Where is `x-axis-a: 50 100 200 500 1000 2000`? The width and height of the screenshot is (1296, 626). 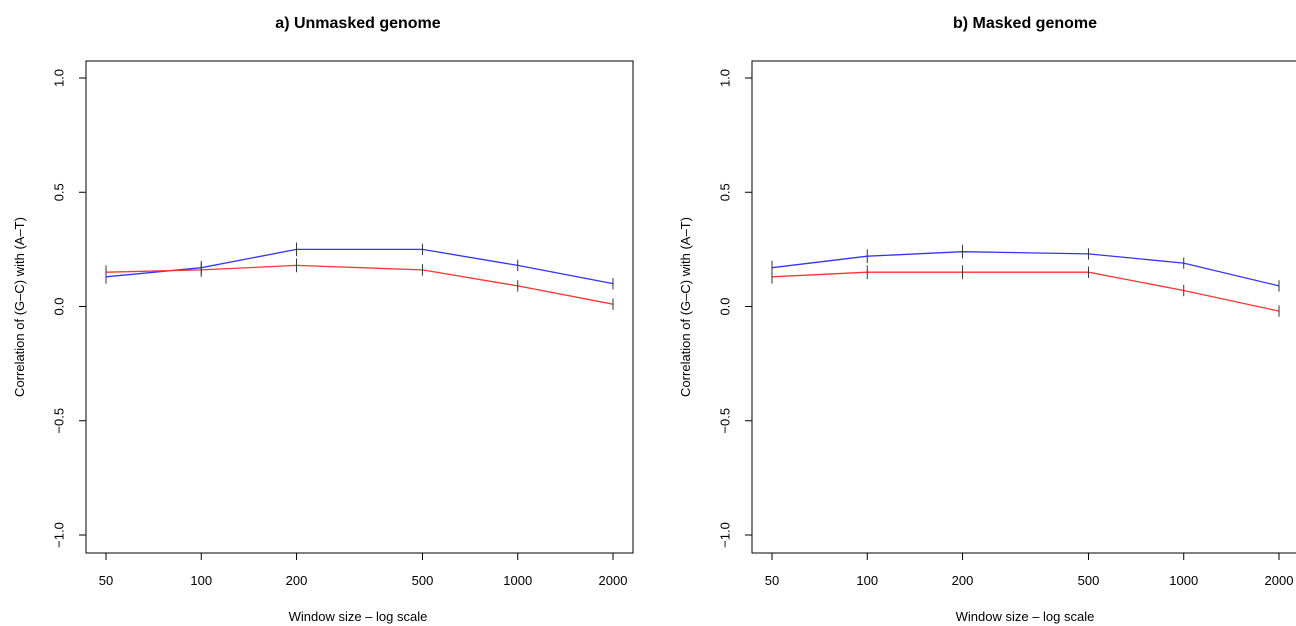
x-axis-a: 50 100 200 500 1000 2000 is located at coordinates (363, 570).